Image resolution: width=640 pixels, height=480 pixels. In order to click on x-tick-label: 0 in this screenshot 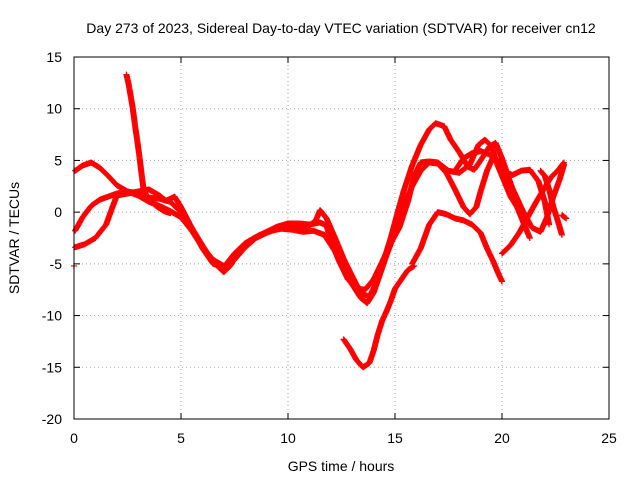, I will do `click(74, 438)`.